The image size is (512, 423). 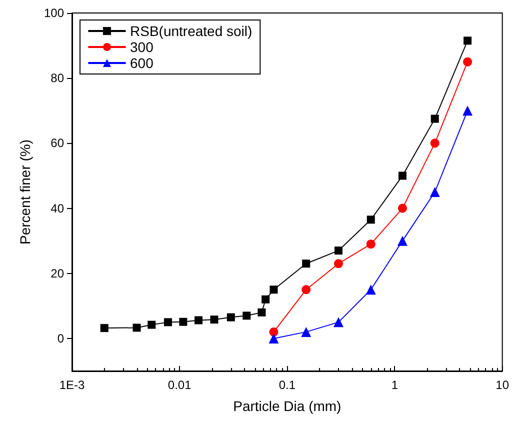 What do you see at coordinates (57, 78) in the screenshot?
I see `y-tick-label: 80` at bounding box center [57, 78].